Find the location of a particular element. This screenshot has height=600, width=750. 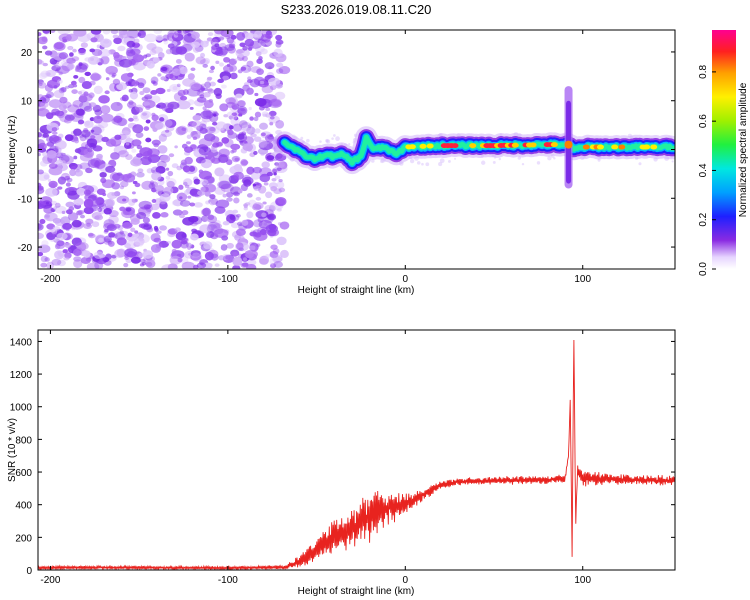

y-tick-label: 20 is located at coordinates (27, 53).